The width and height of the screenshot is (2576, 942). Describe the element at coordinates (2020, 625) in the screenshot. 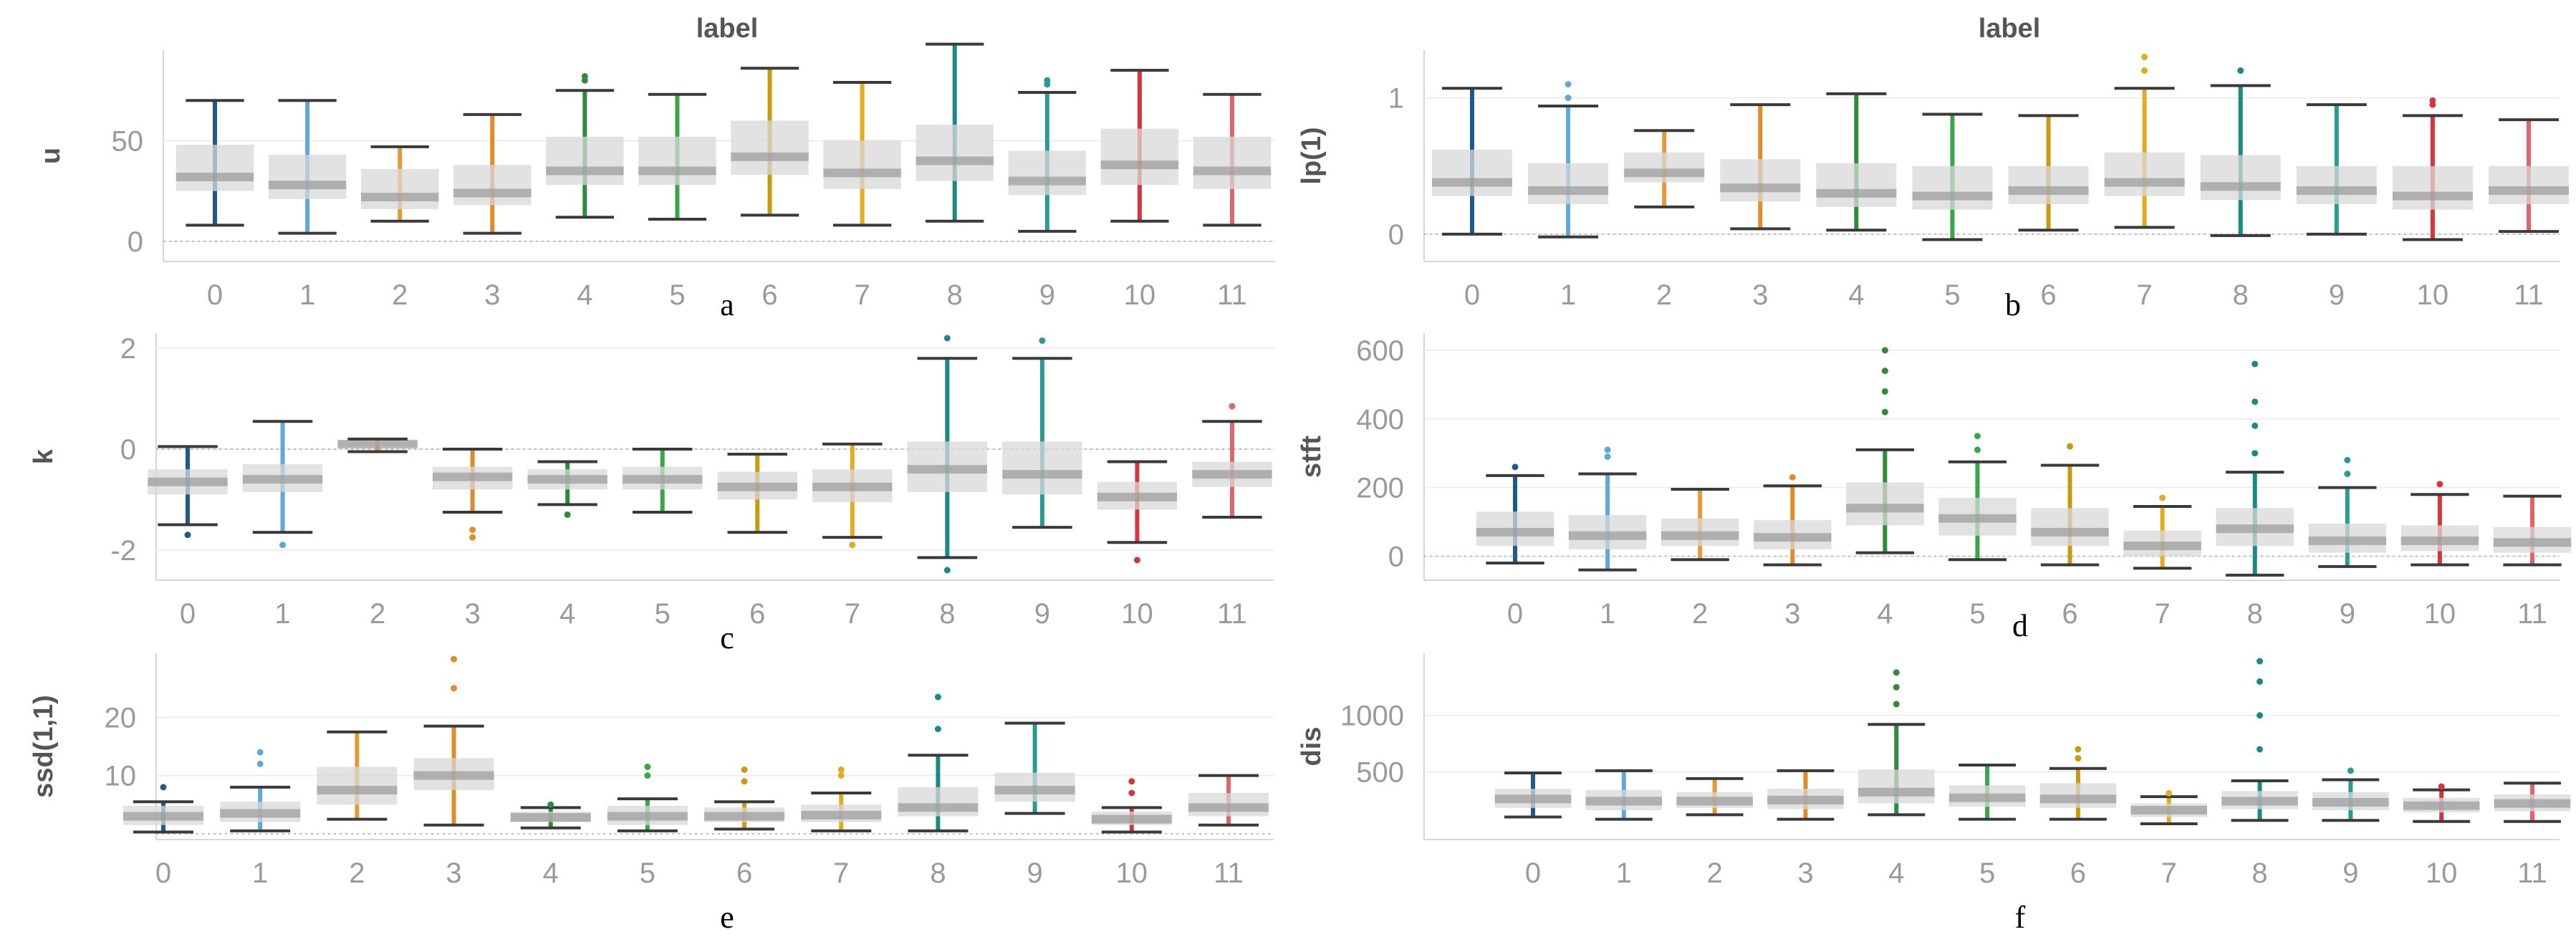

I see `panel-d-letter: d` at that location.